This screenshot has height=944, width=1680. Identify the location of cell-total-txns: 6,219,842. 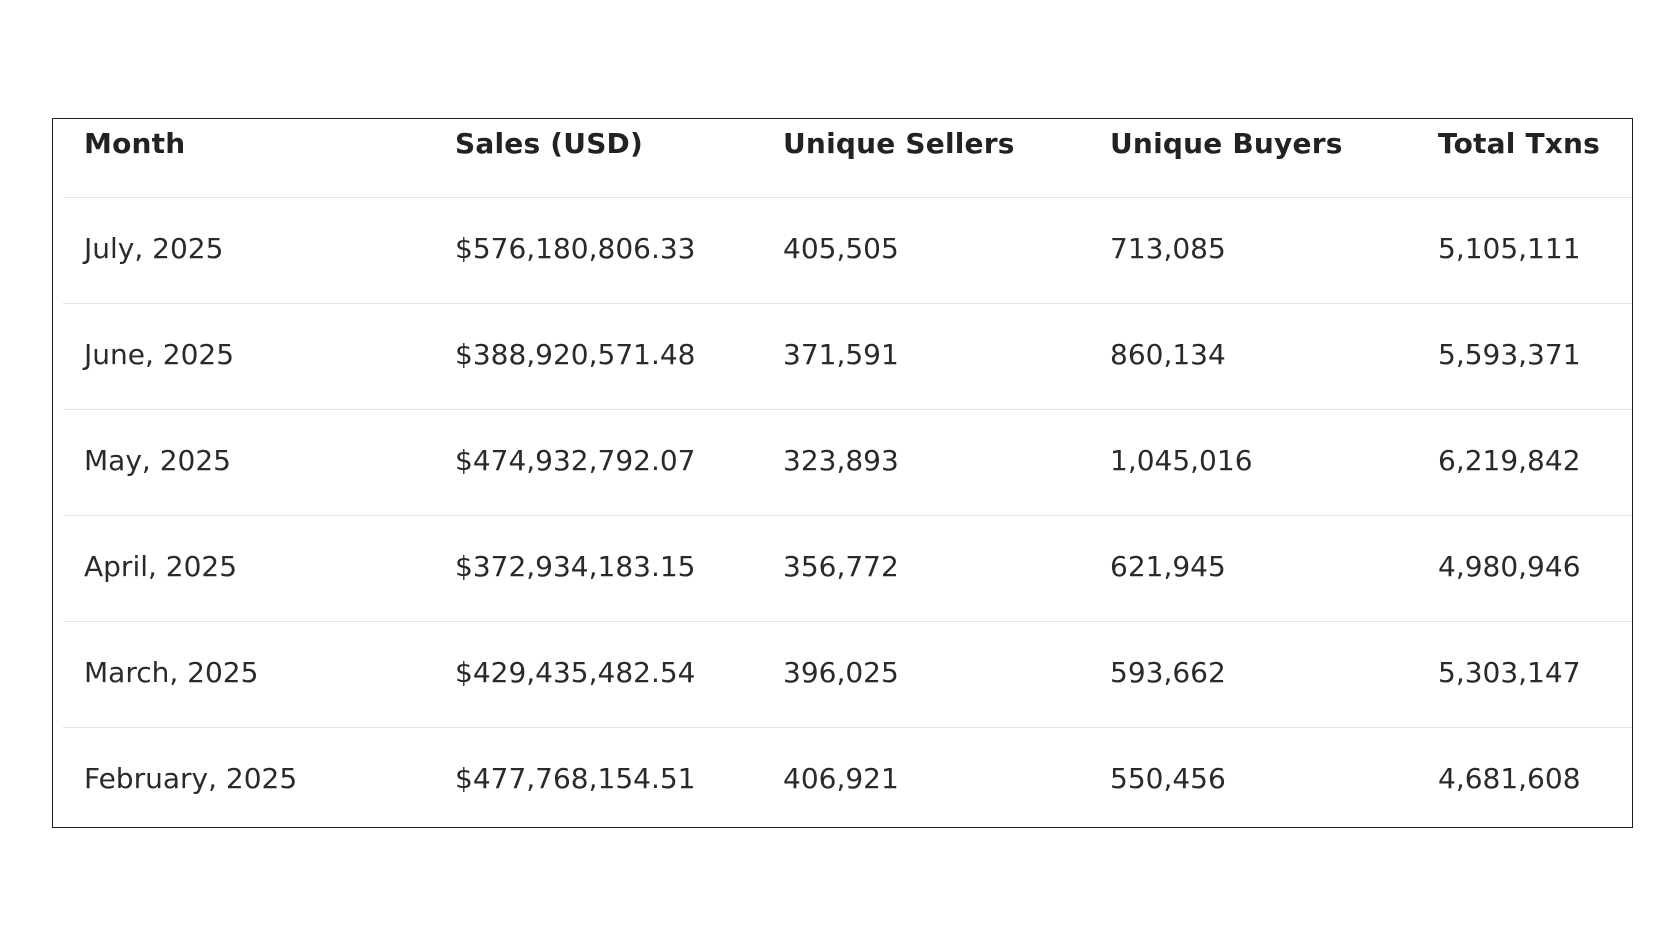
(1509, 460).